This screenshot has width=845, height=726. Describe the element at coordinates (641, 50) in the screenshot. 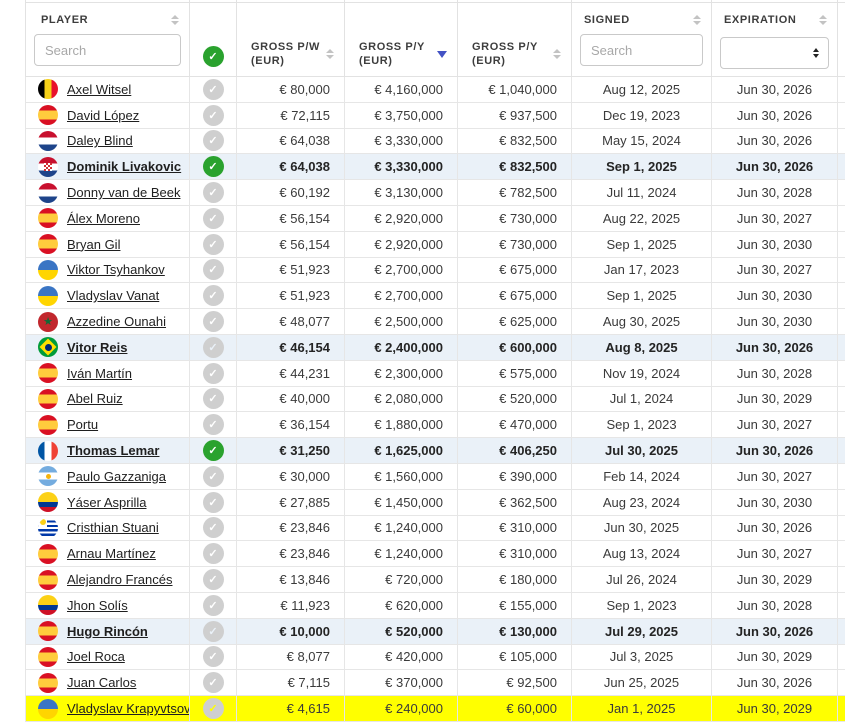

I see `signed-search-input` at that location.